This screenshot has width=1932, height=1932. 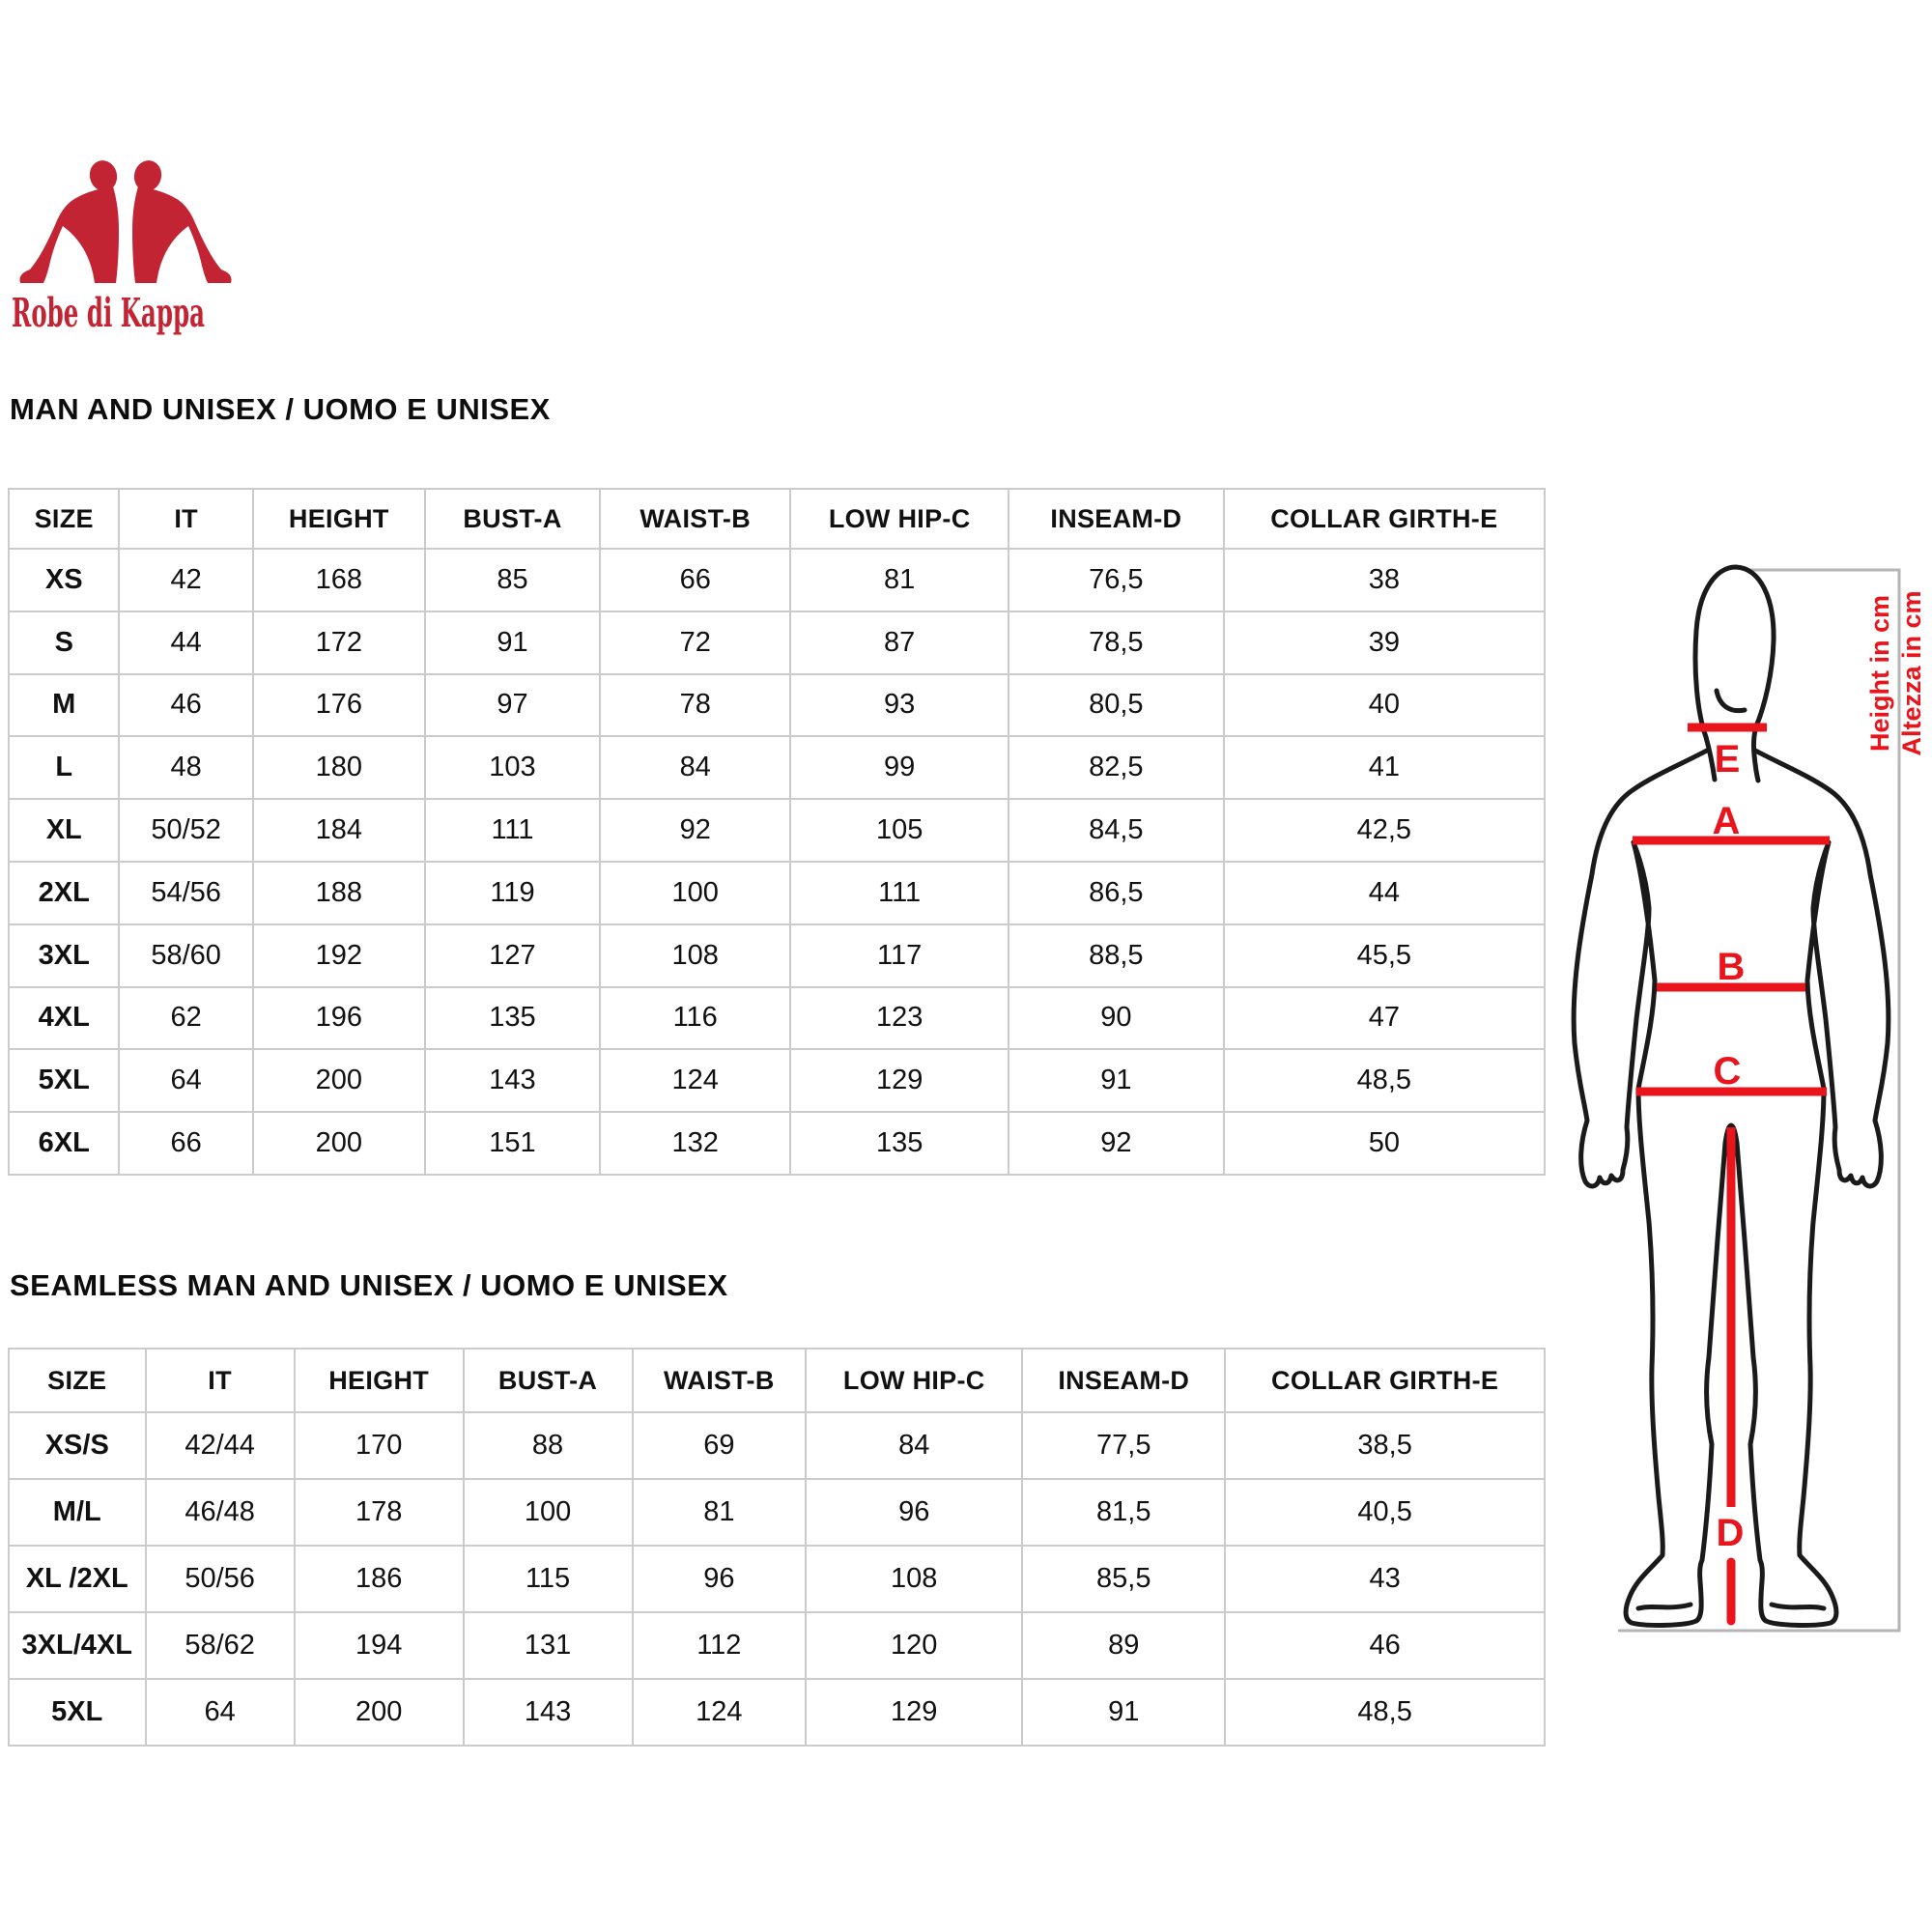 What do you see at coordinates (1385, 1512) in the screenshot?
I see `value-cell: 40,5` at bounding box center [1385, 1512].